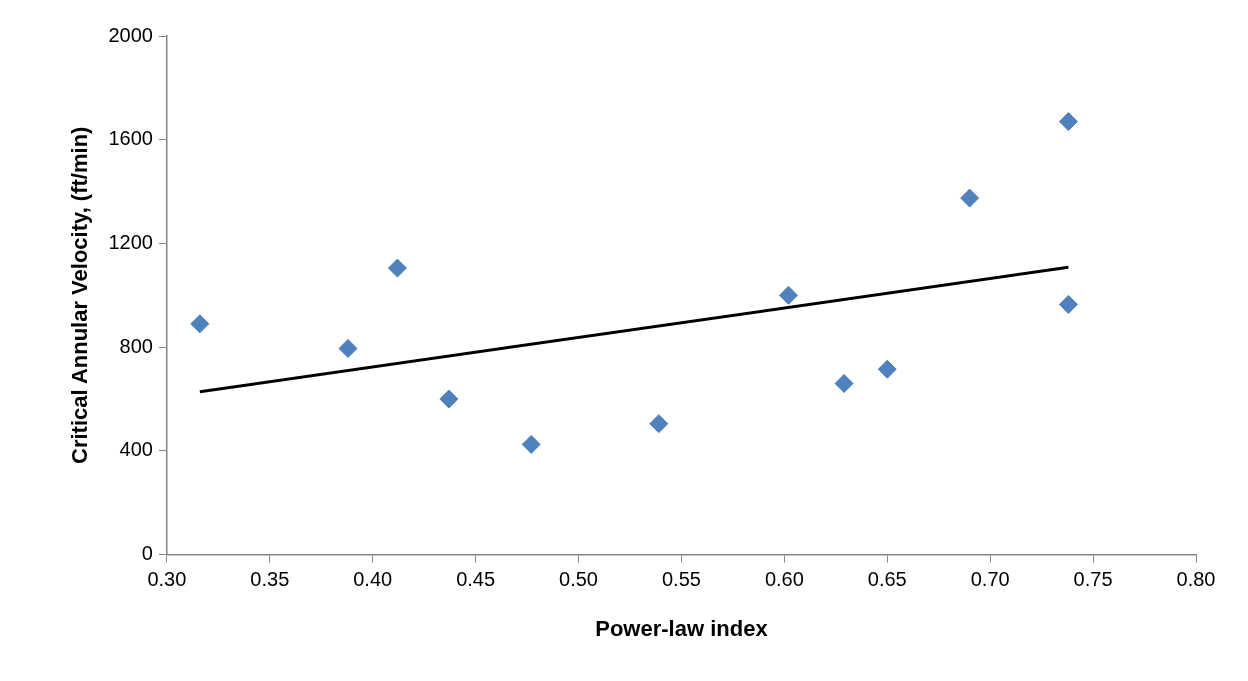 This screenshot has height=681, width=1248. What do you see at coordinates (373, 579) in the screenshot?
I see `x-tick-label: 0.40` at bounding box center [373, 579].